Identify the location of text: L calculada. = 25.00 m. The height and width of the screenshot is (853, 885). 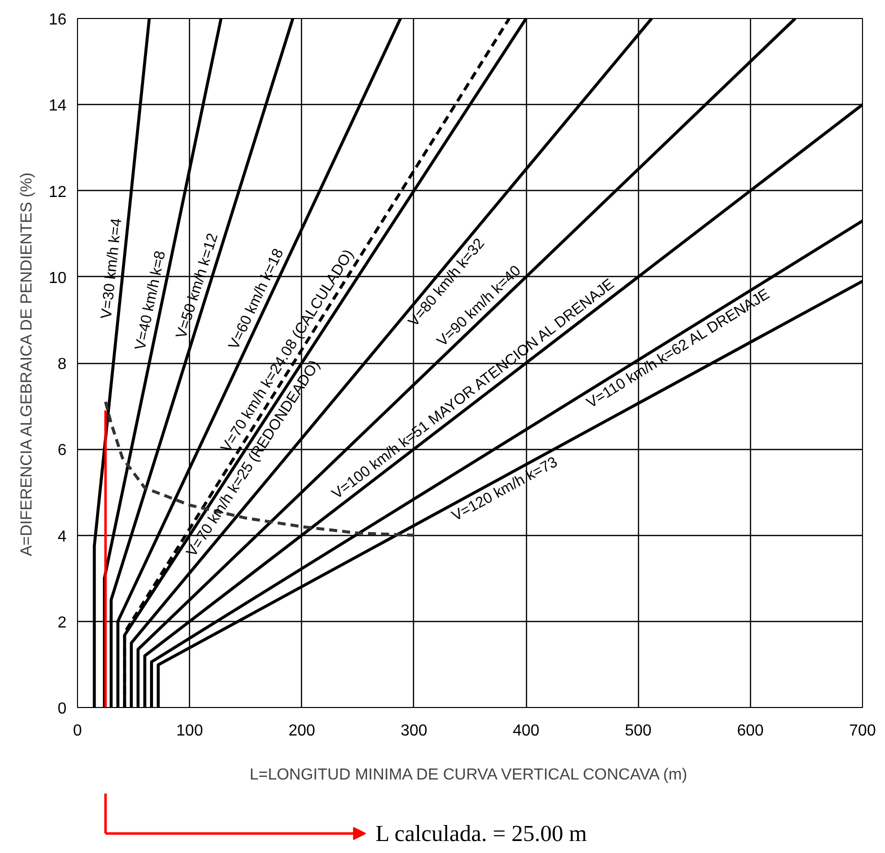
(482, 833).